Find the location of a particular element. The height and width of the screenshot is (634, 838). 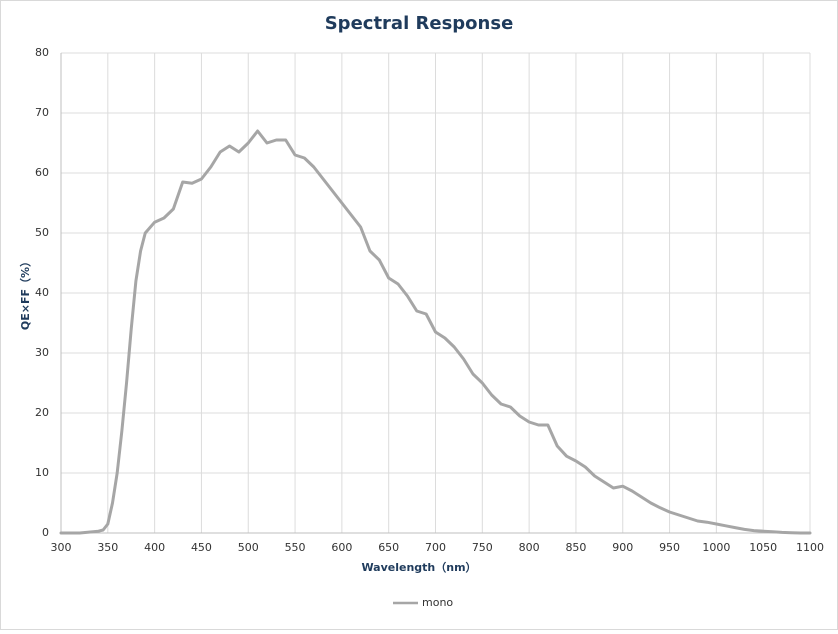

y-tick-label: 70 is located at coordinates (42, 112).